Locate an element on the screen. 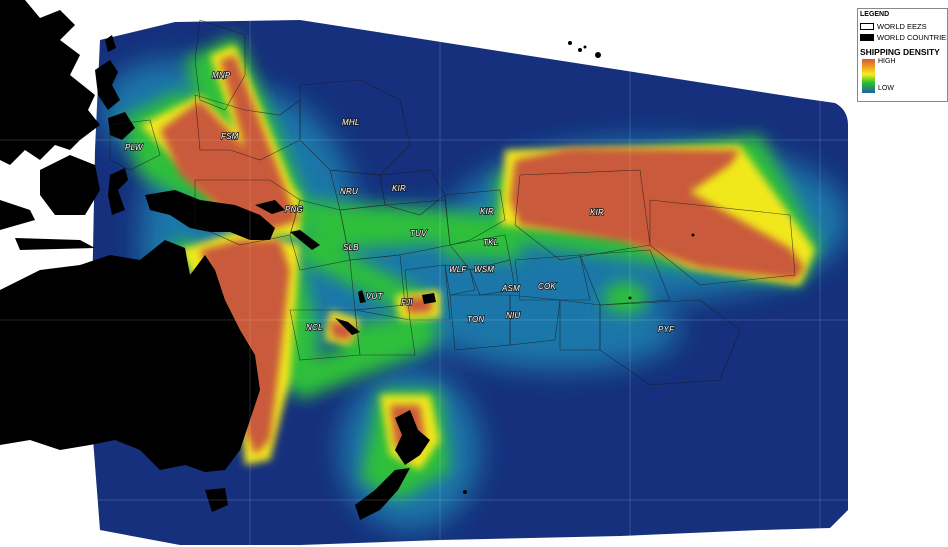 This screenshot has width=948, height=547. eez-label: MHL is located at coordinates (351, 122).